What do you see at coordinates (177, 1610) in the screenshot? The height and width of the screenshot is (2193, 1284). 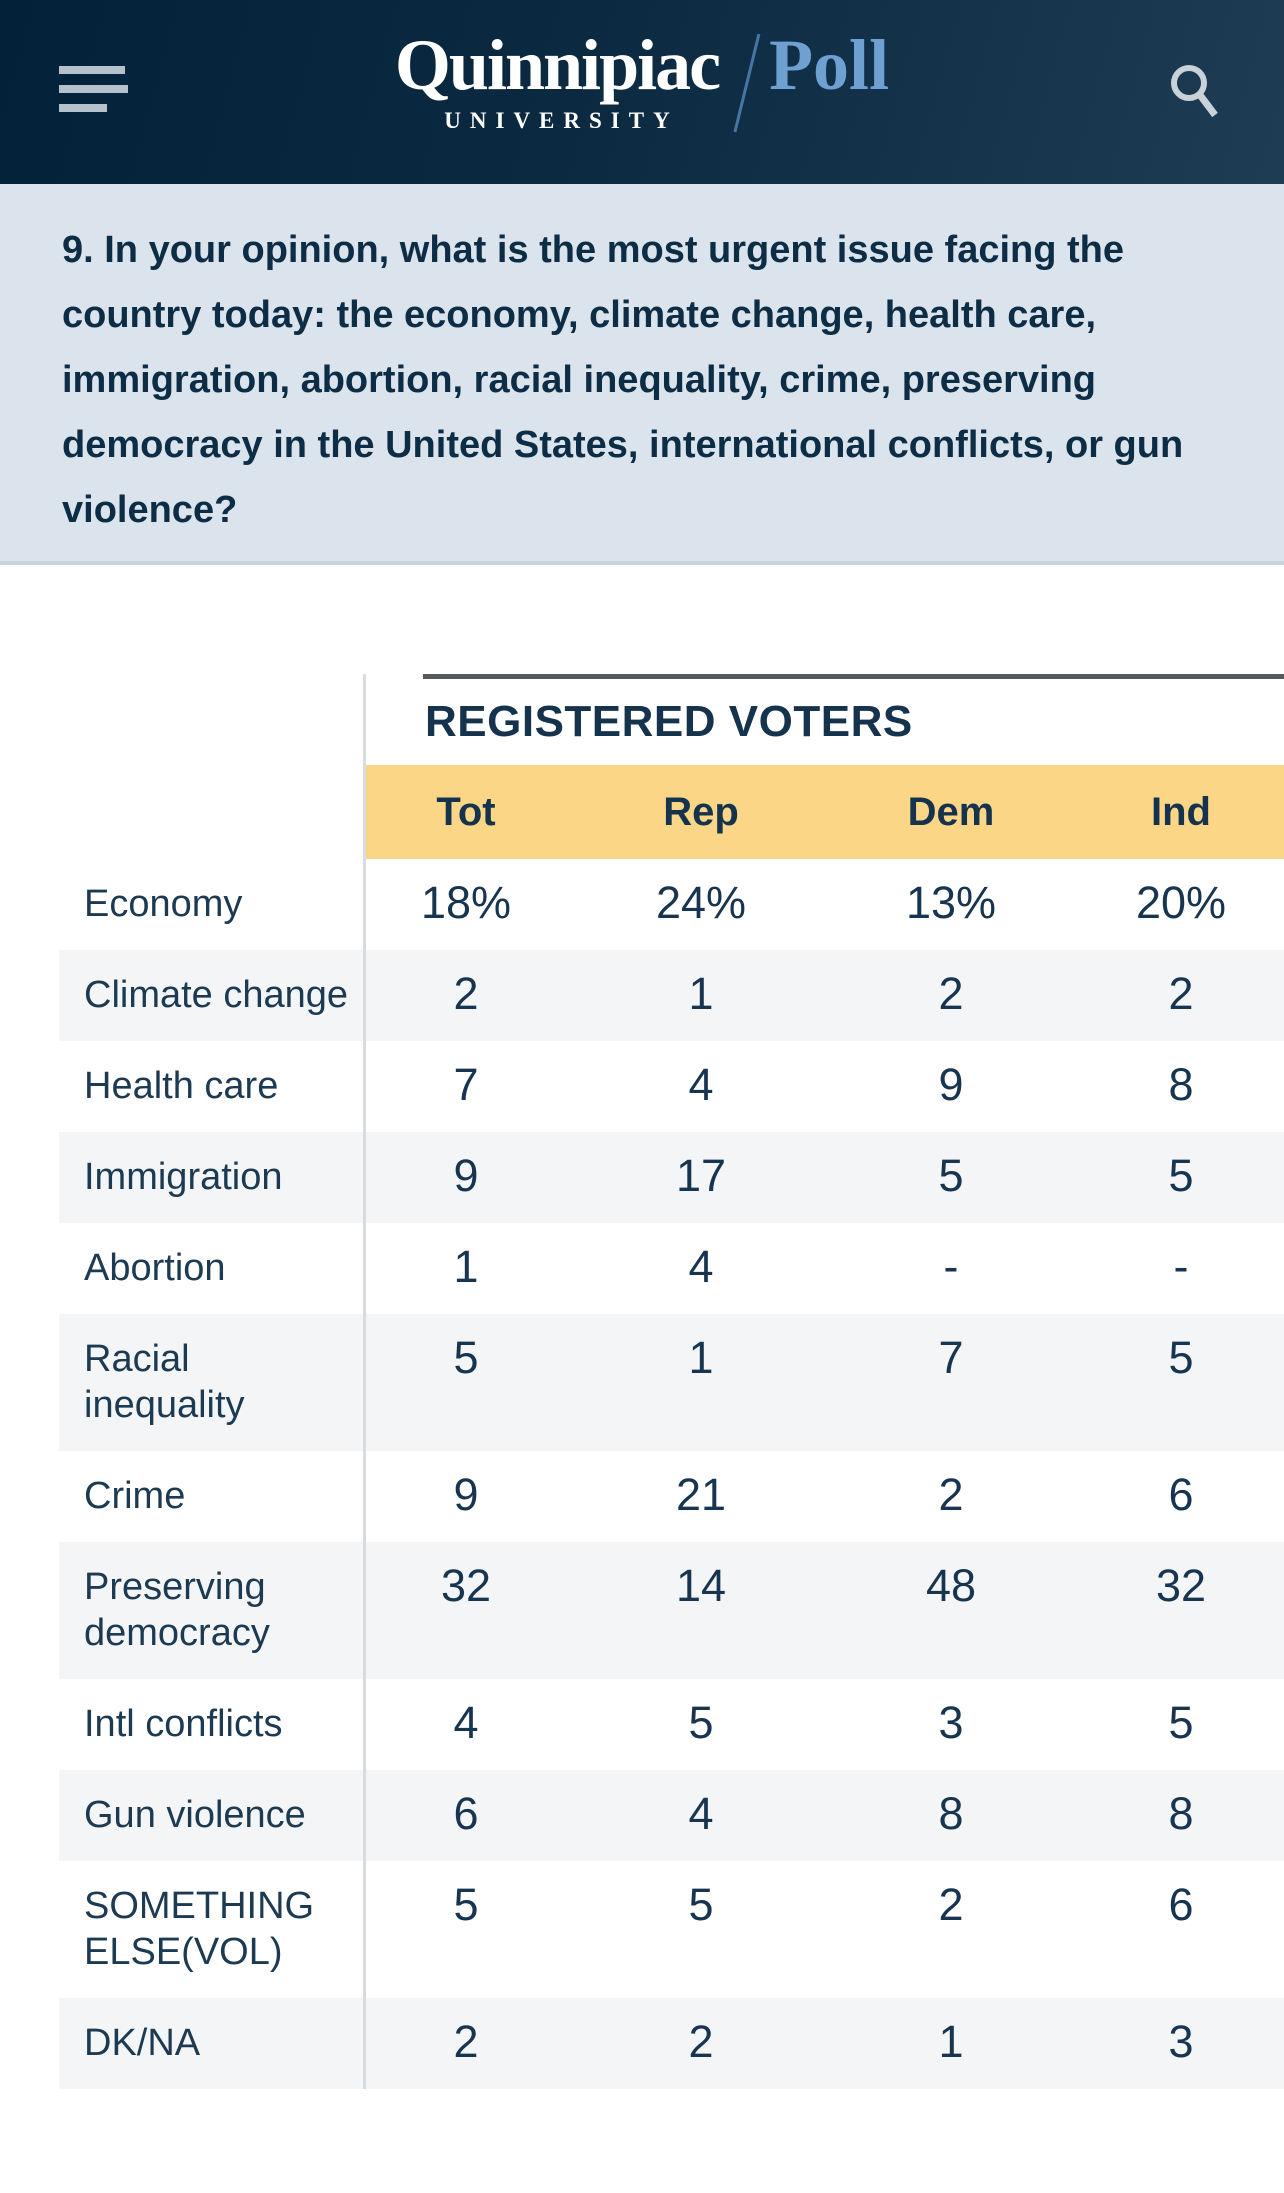 I see `row-label: Preserving democracy` at bounding box center [177, 1610].